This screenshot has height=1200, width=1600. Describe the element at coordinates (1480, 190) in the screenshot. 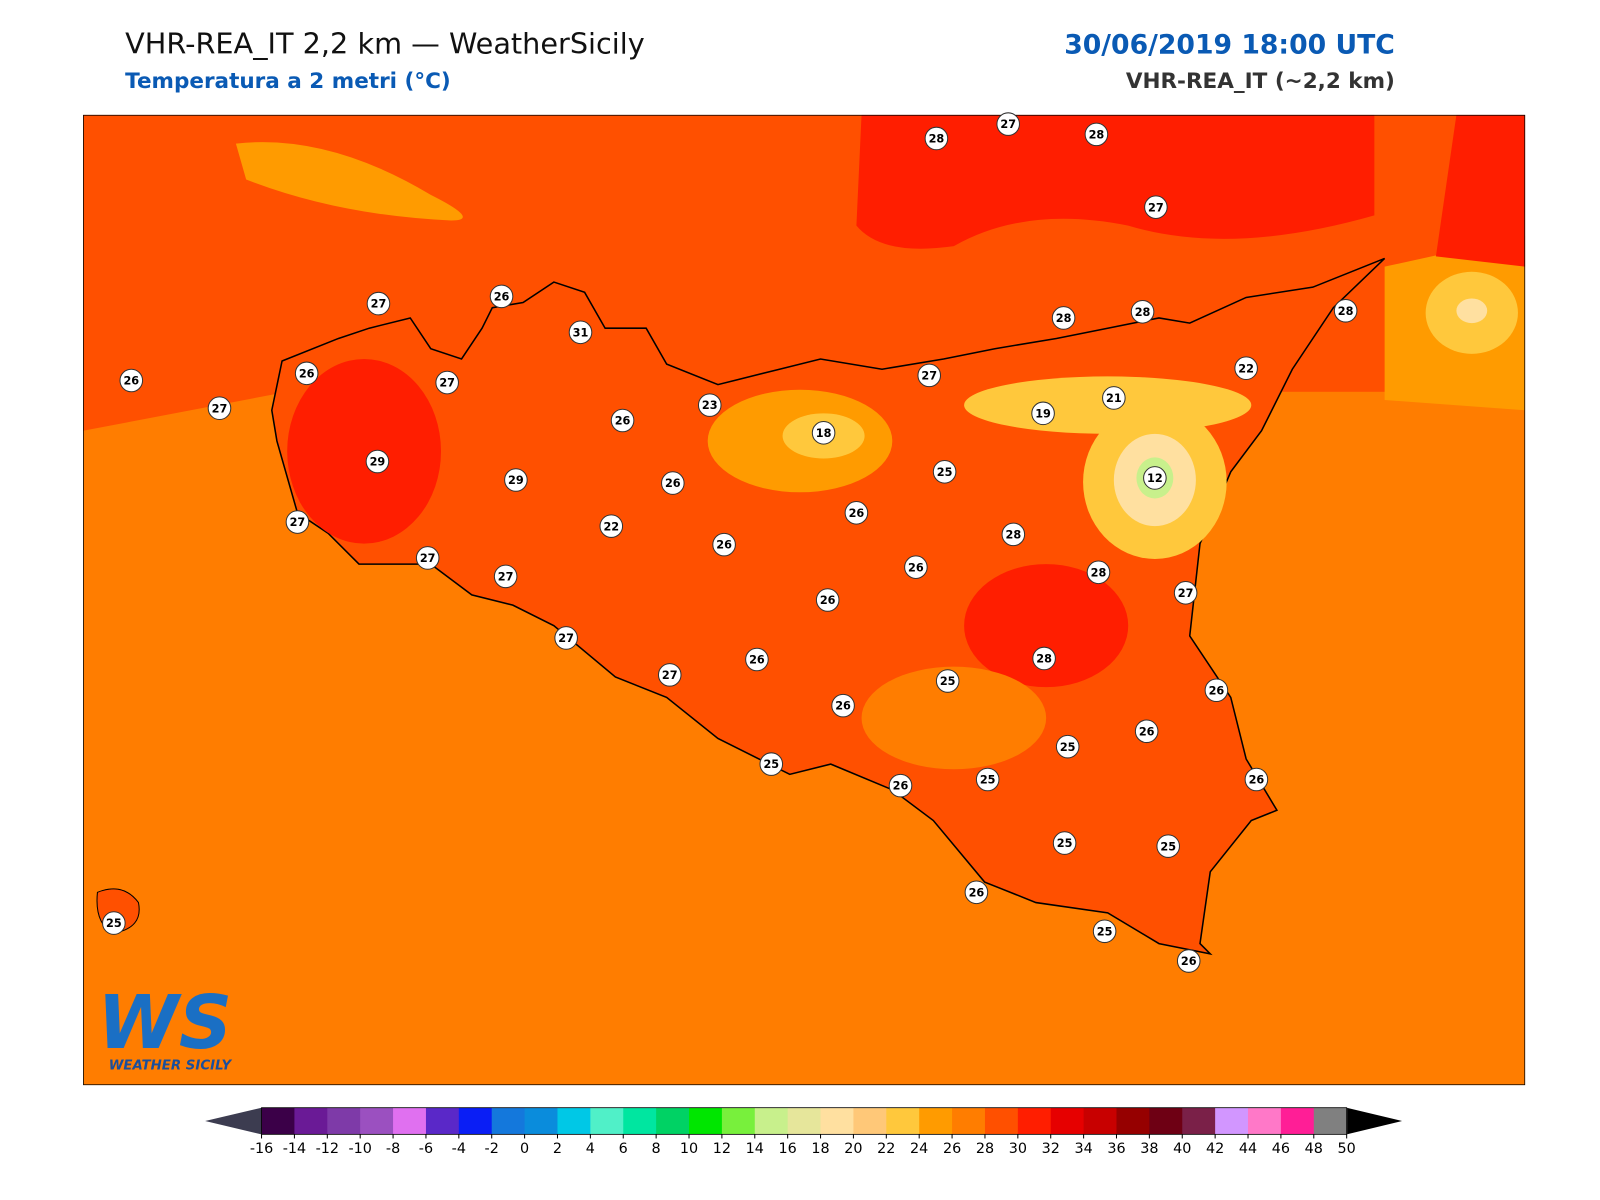

I see `calabria` at that location.